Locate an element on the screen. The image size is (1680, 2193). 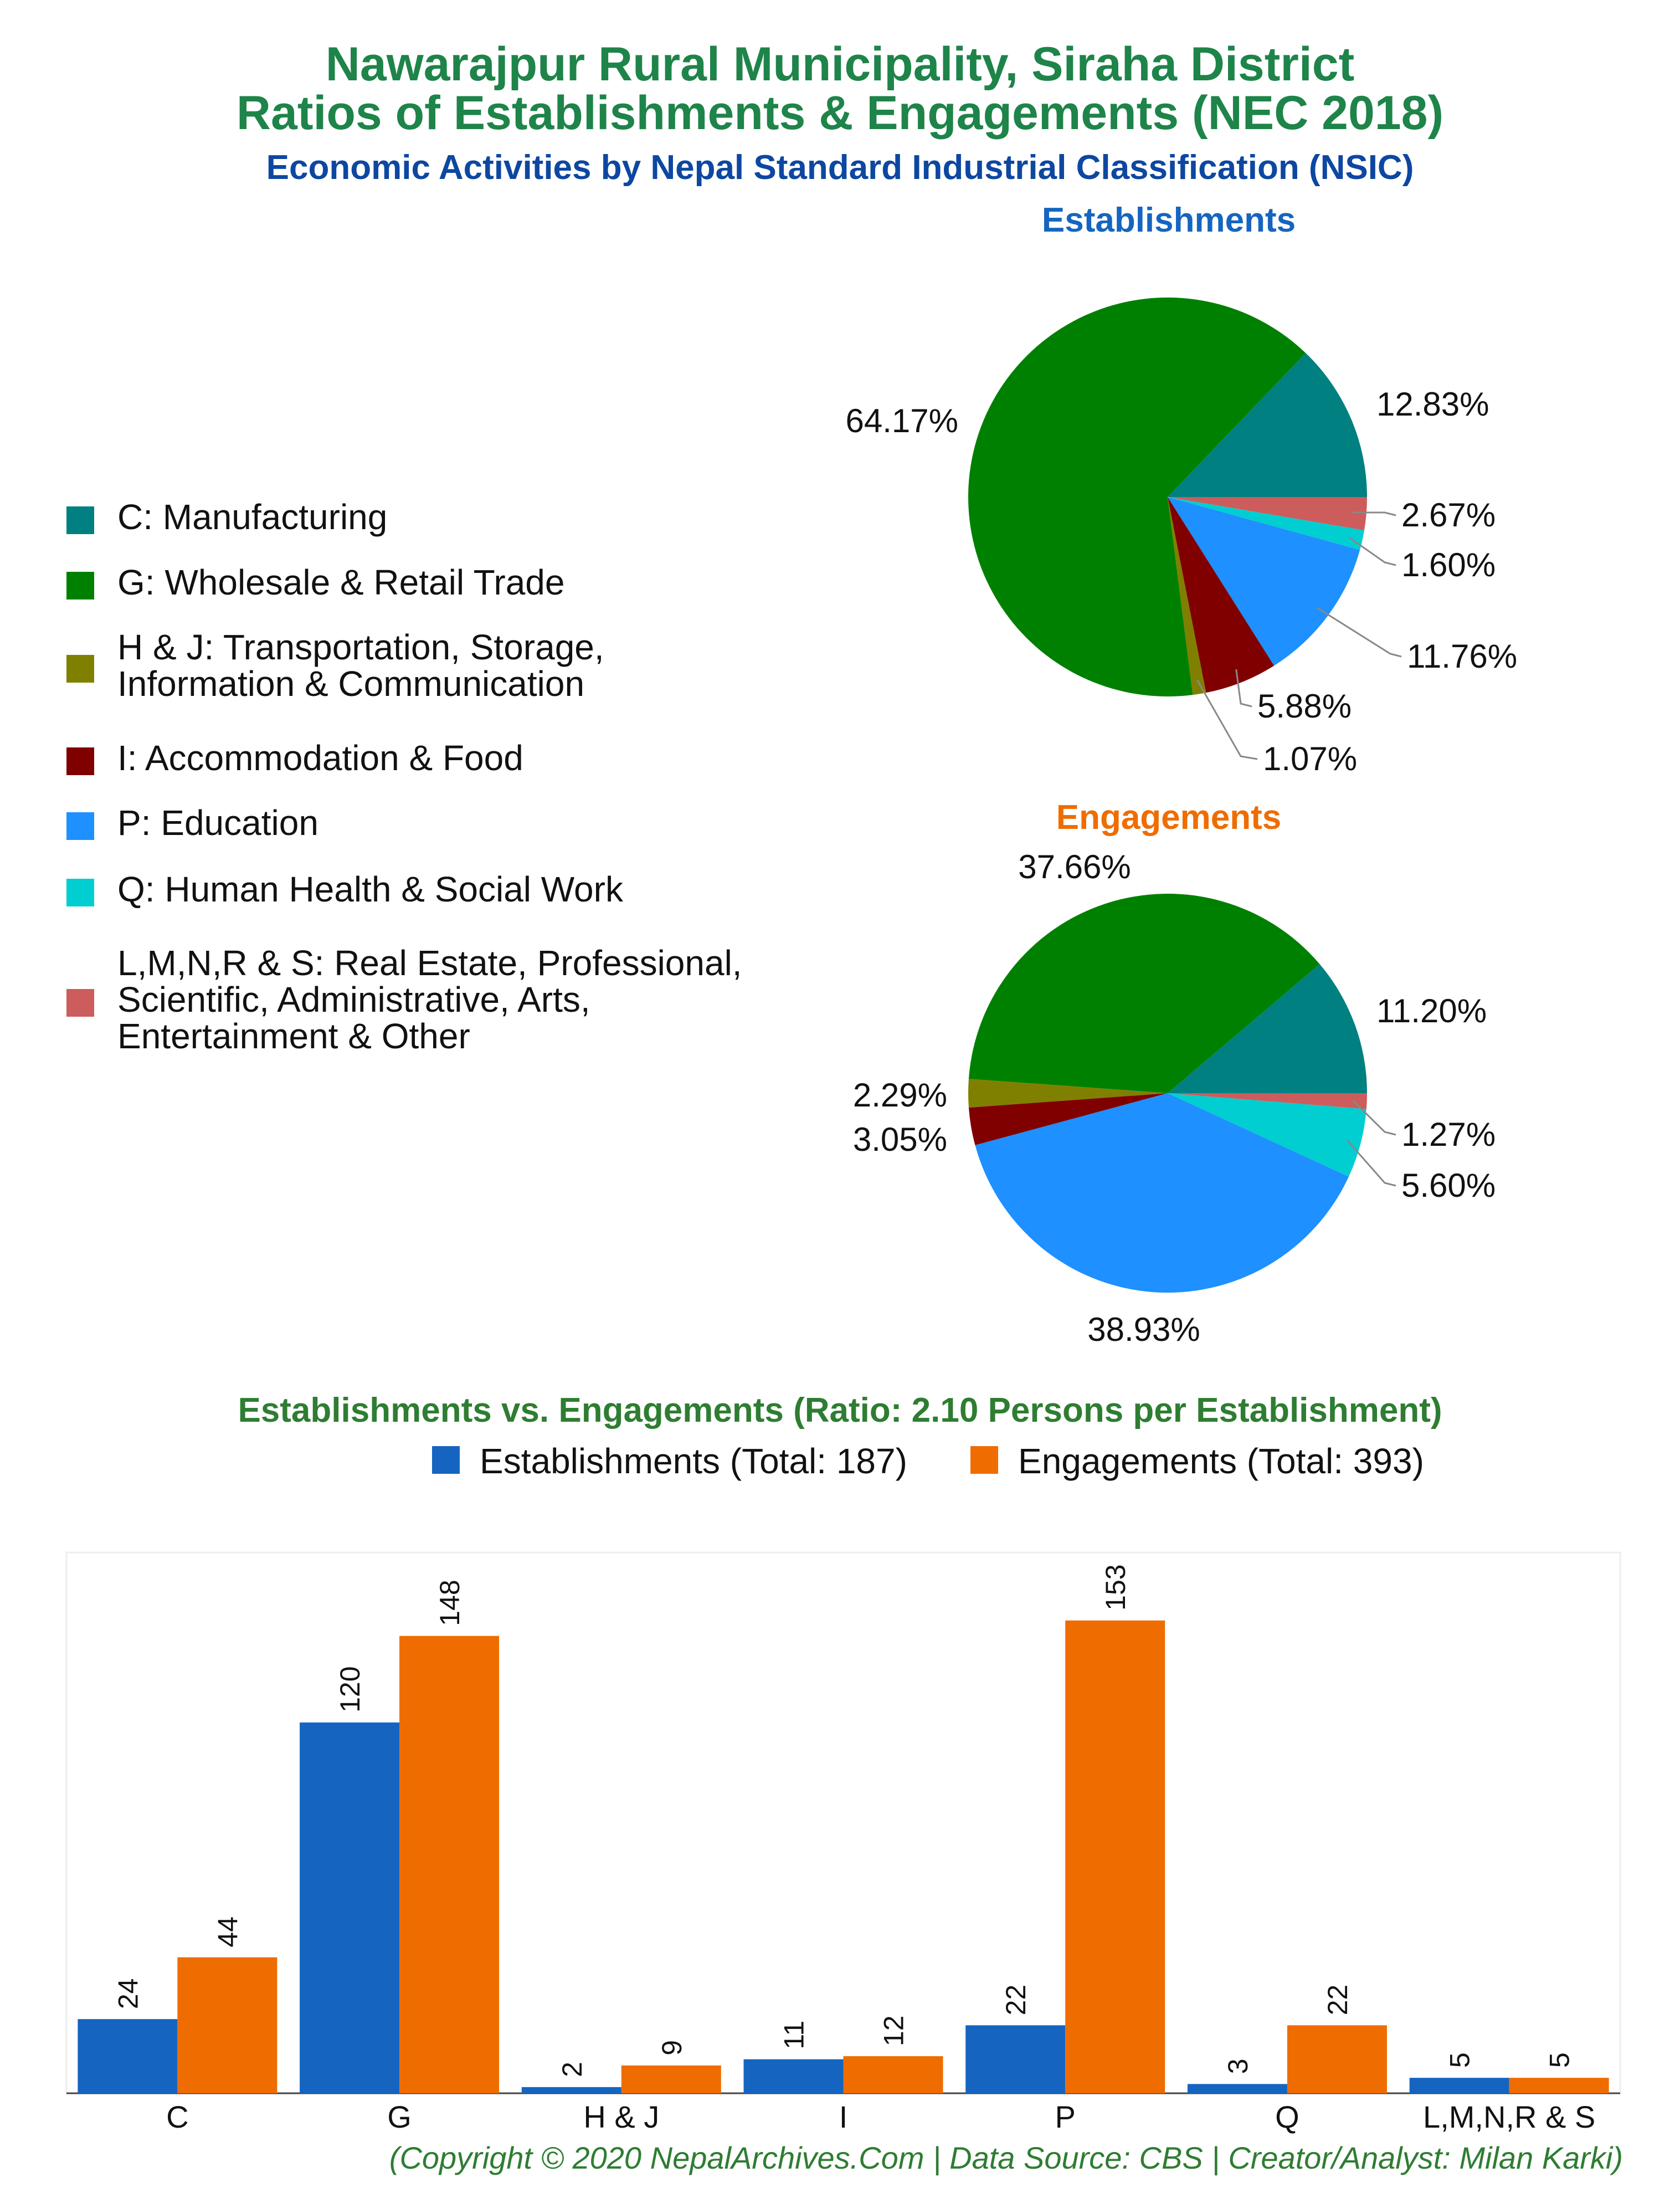
pie-slice-label: 2.29% is located at coordinates (900, 1095).